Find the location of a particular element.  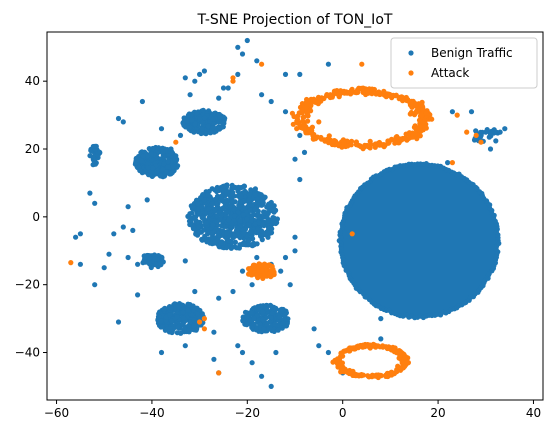

legend-label: Attack is located at coordinates (450, 73).